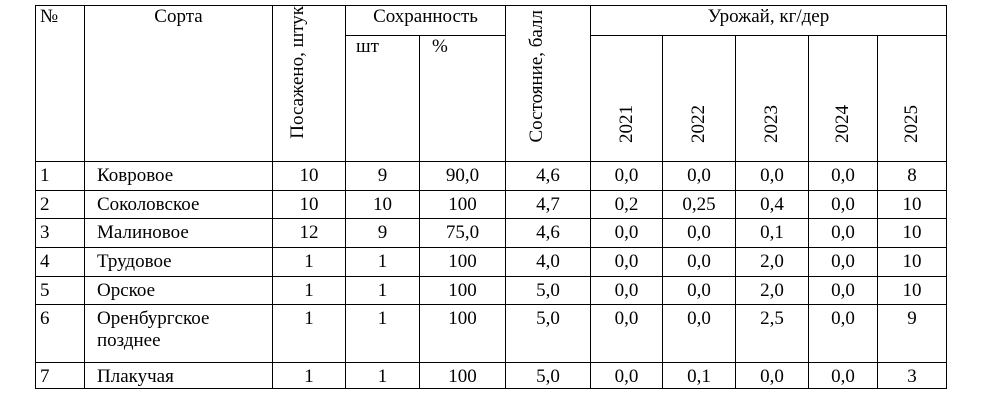 Image resolution: width=981 pixels, height=402 pixels. What do you see at coordinates (912, 175) in the screenshot?
I see `cell: 8` at bounding box center [912, 175].